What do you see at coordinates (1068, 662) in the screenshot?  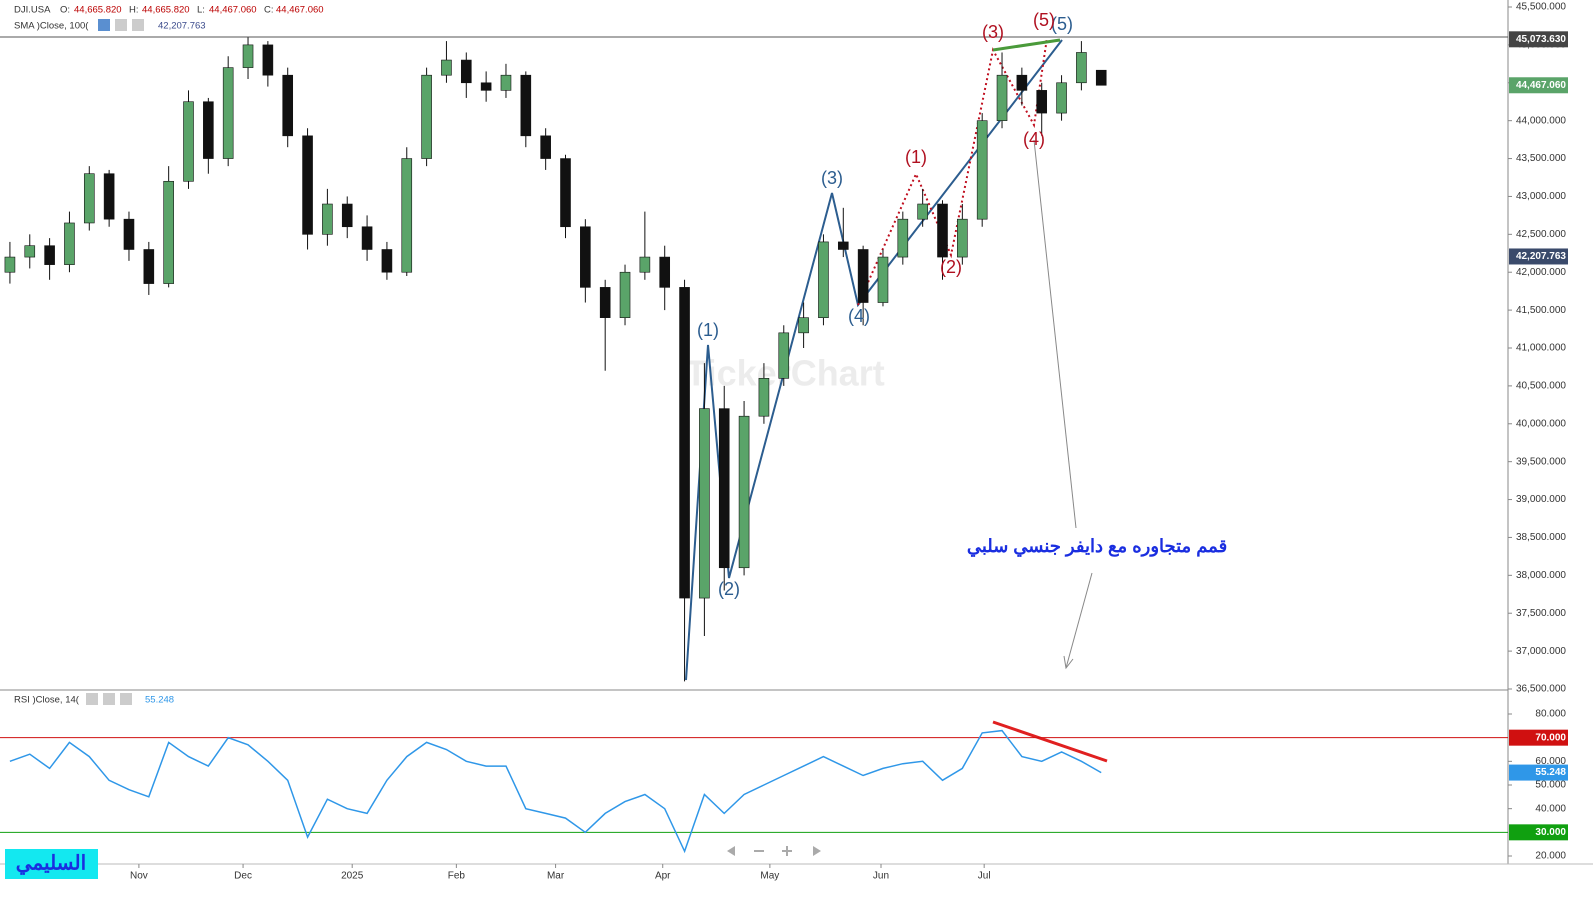 I see `arrow-head` at bounding box center [1068, 662].